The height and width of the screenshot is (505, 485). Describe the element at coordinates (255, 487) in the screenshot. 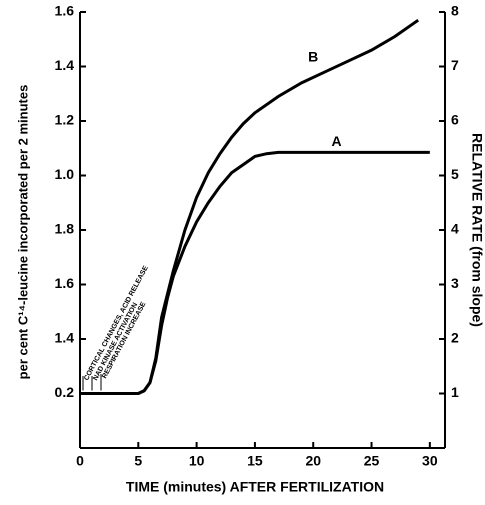

I see `x-axis-title: TIME (minutes) AFTER FERTILIZATION` at that location.